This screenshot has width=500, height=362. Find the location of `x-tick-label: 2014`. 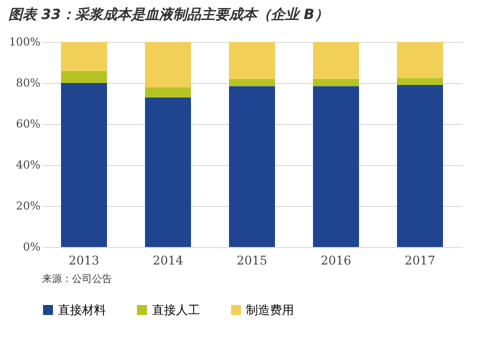

x-tick-label: 2014 is located at coordinates (168, 261).